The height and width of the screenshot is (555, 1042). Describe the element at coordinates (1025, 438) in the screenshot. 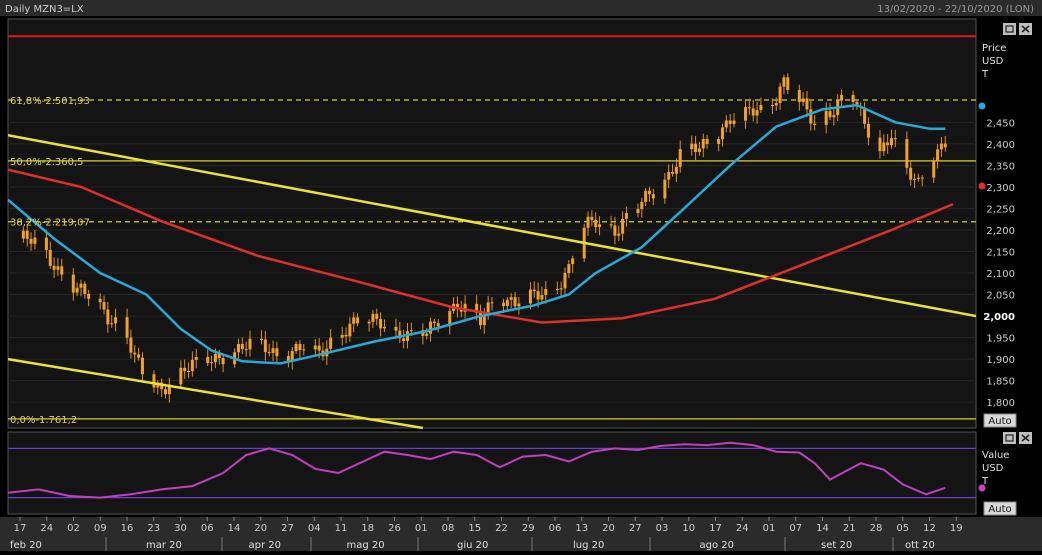

I see `indicator-close-button` at that location.